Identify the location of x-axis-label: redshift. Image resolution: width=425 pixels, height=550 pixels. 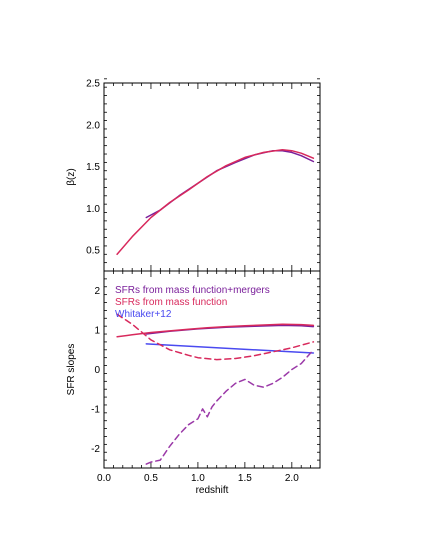
(212, 490).